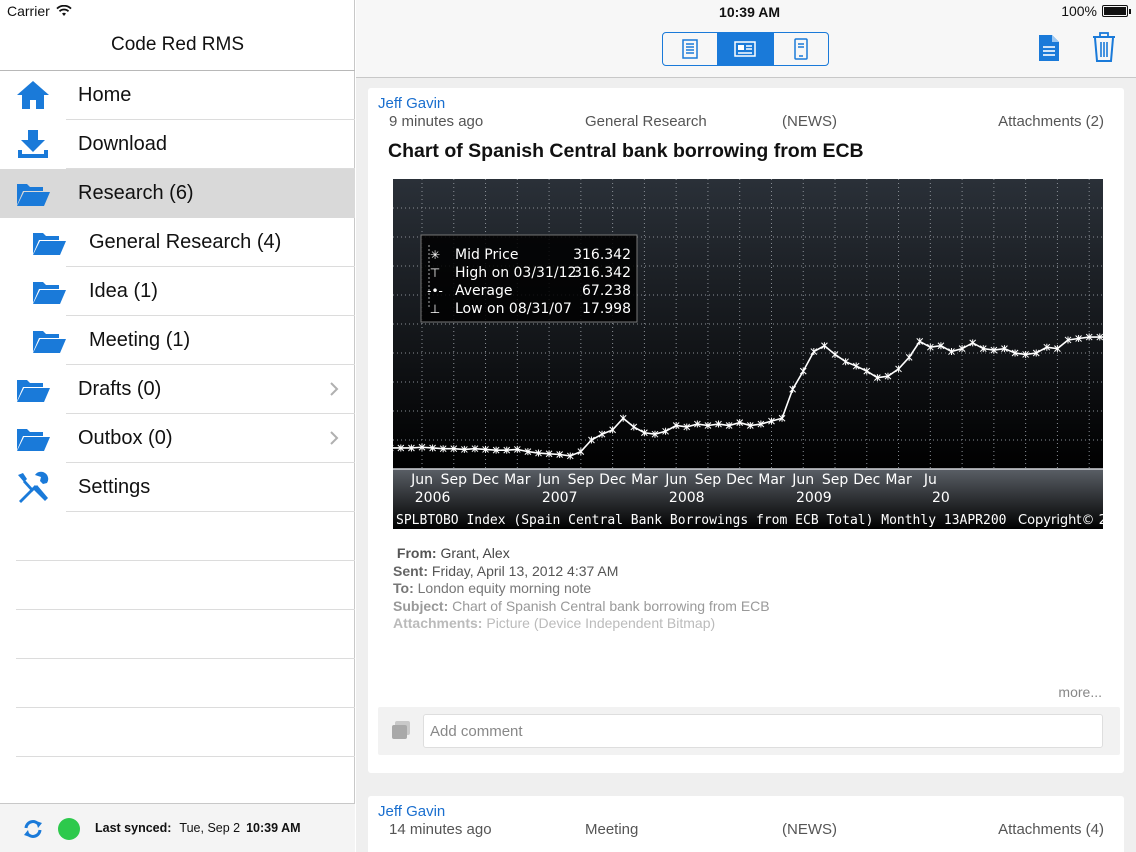 This screenshot has width=1136, height=852. I want to click on new-document-icon, so click(1049, 48).